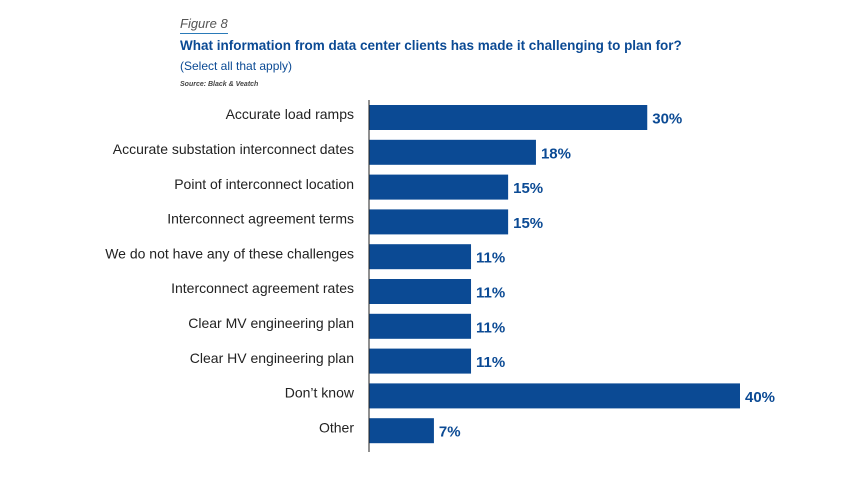  I want to click on value-label: 40%, so click(760, 397).